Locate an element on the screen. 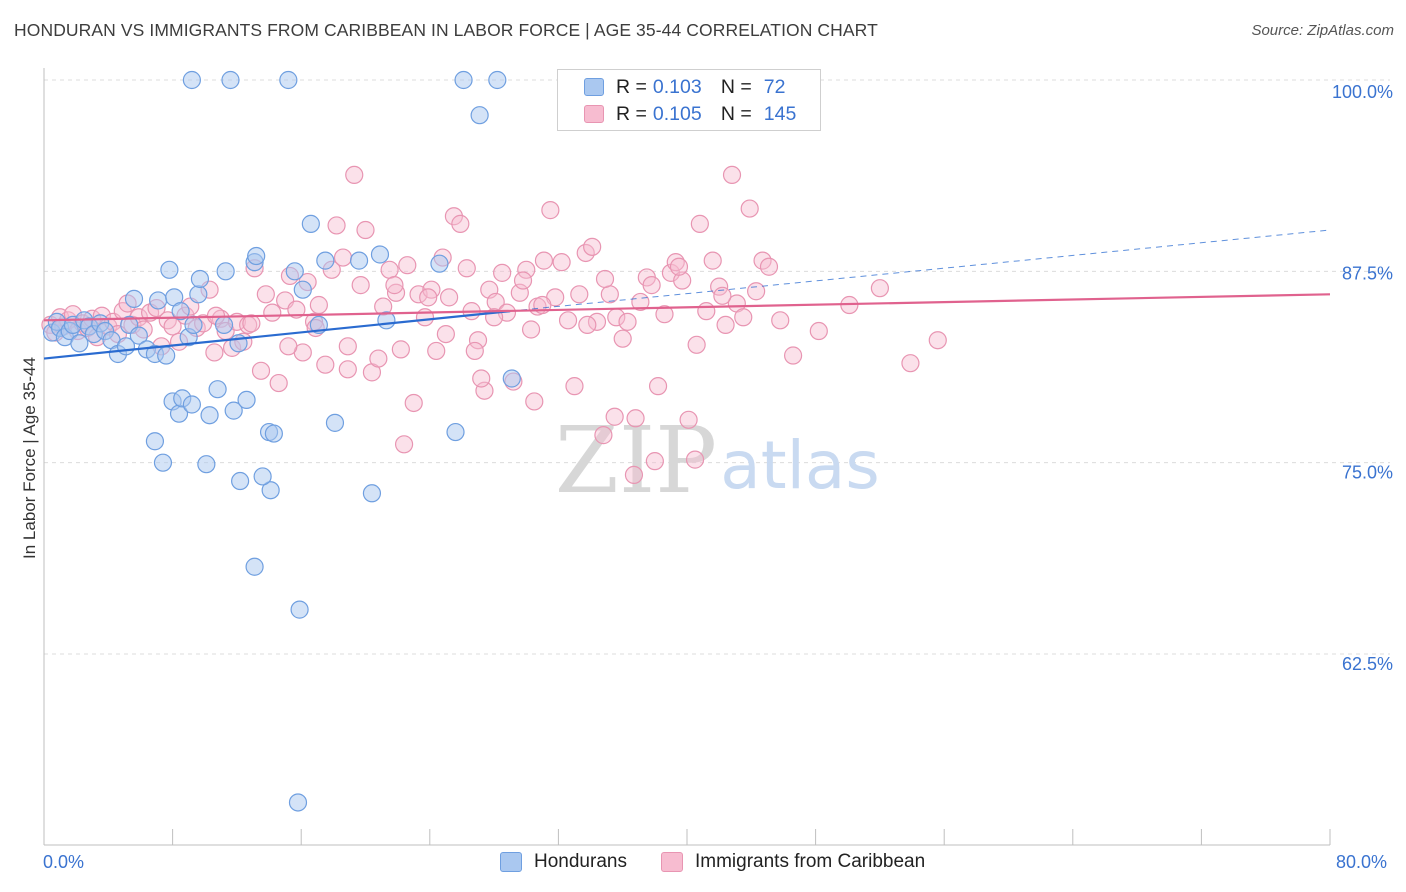 The height and width of the screenshot is (892, 1406). stats-row-hondurans: R = 0.103 N = 72 is located at coordinates (684, 87).